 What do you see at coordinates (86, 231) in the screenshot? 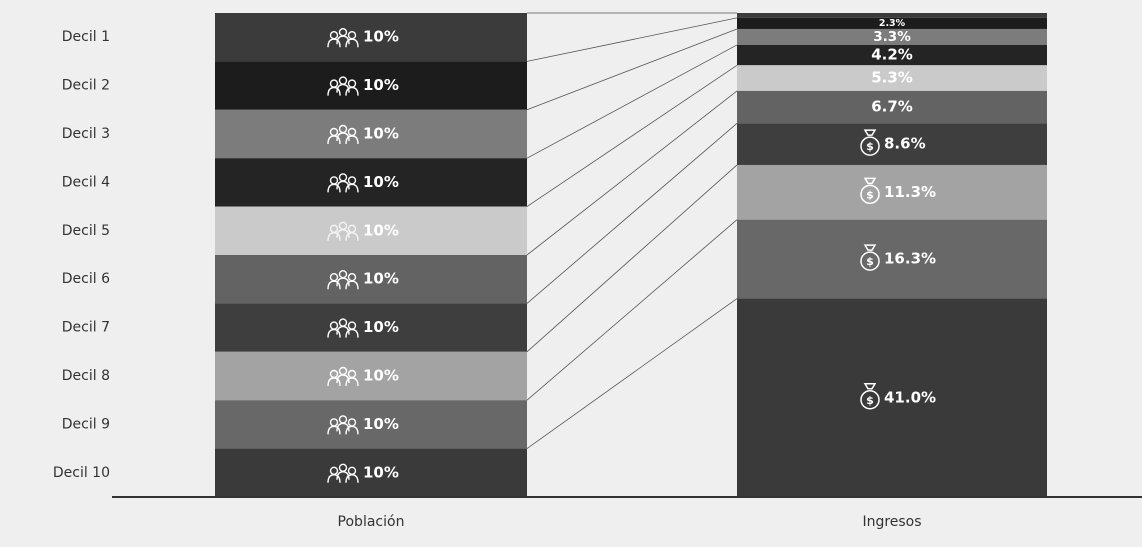
I see `legend-label: Decil 5` at bounding box center [86, 231].